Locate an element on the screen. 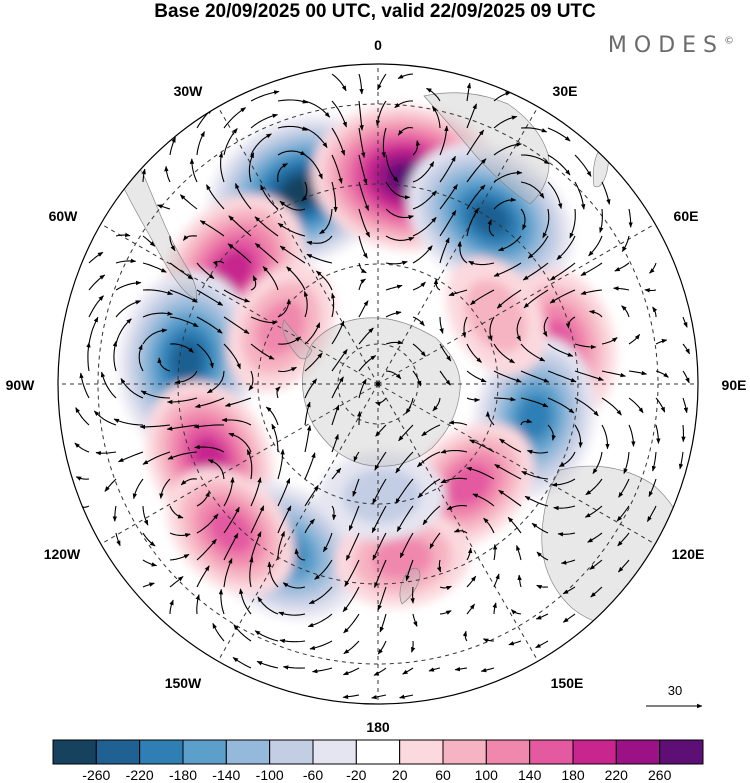 The image size is (750, 783). lon-label-30e: 30E is located at coordinates (565, 91).